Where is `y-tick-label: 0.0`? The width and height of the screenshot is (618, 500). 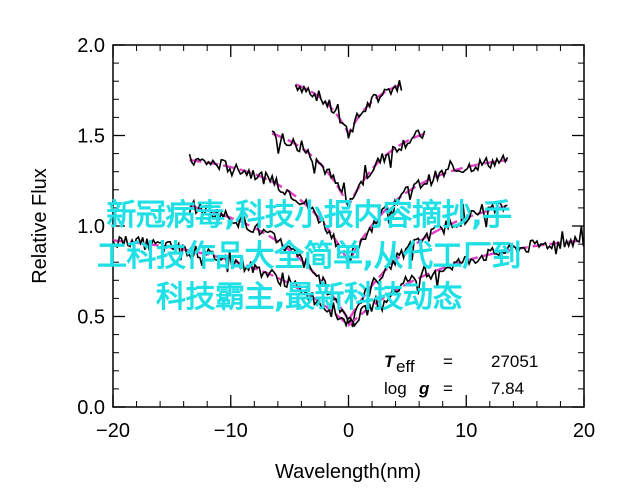
y-tick-label: 0.0 is located at coordinates (91, 408).